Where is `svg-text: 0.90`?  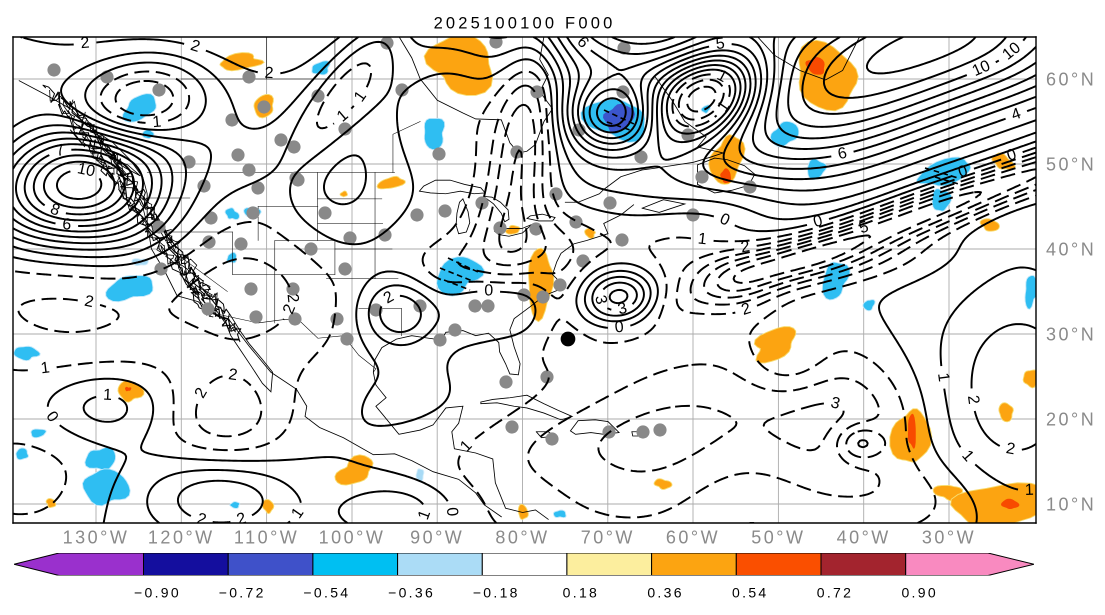
svg-text: 0.90 is located at coordinates (919, 593).